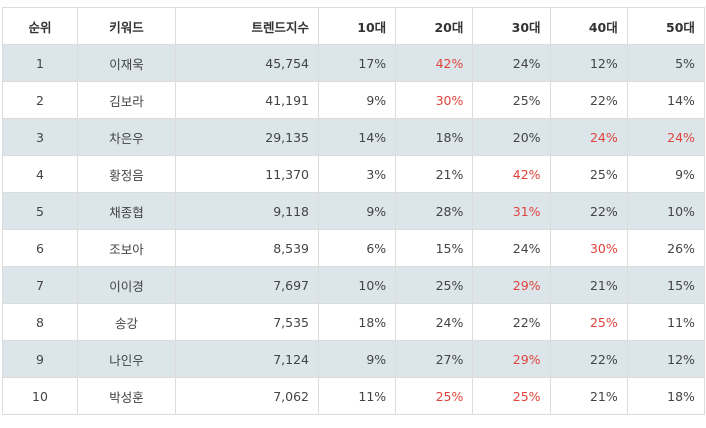 Image resolution: width=706 pixels, height=428 pixels. What do you see at coordinates (665, 100) in the screenshot?
I see `cell-age-50: 14%` at bounding box center [665, 100].